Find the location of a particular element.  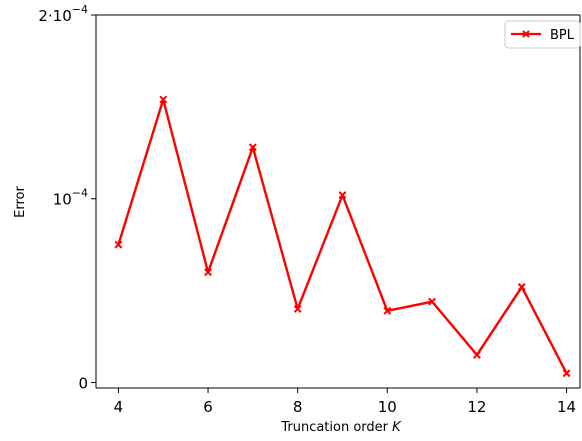

legend: BPL is located at coordinates (542, 34).